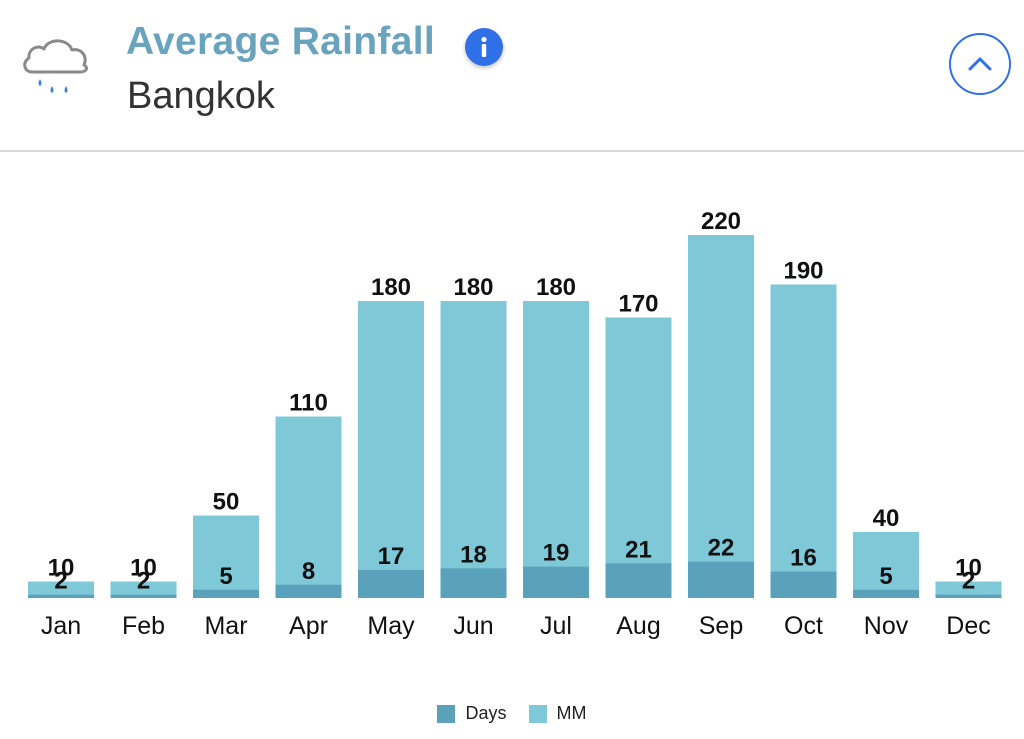 Image resolution: width=1024 pixels, height=739 pixels. Describe the element at coordinates (537, 713) in the screenshot. I see `legend-swatch-mm` at that location.